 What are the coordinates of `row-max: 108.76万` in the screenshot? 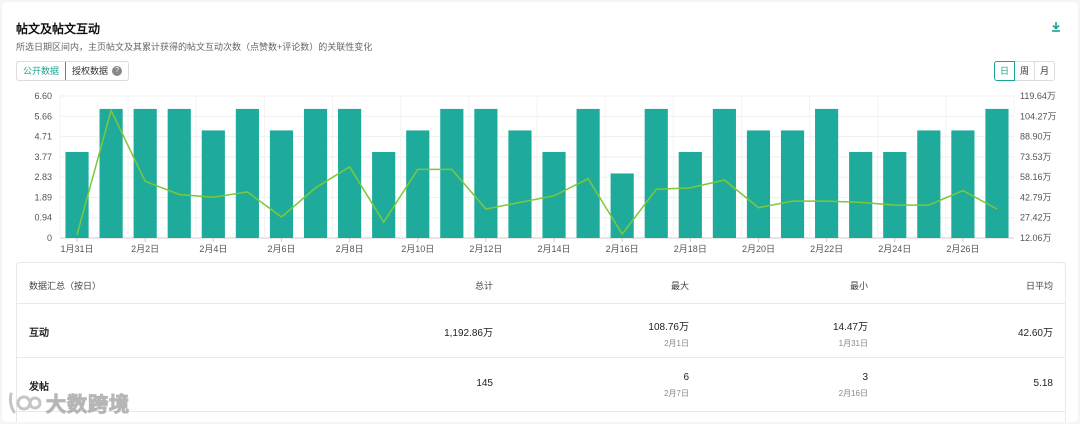 It's located at (668, 327).